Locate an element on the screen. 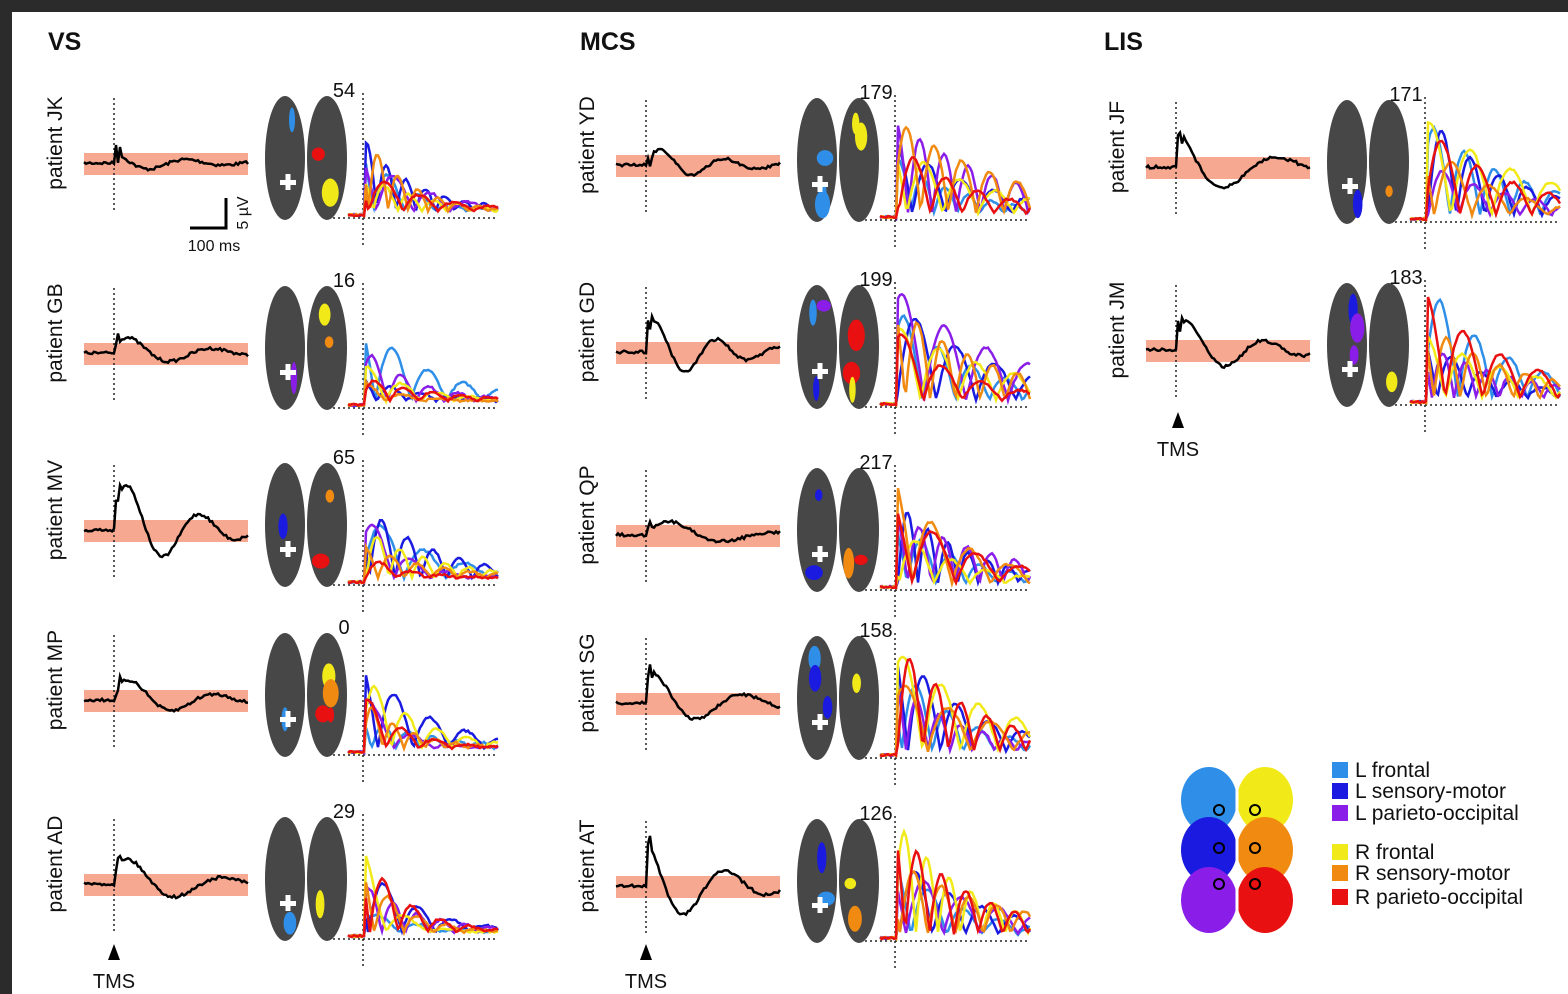 This screenshot has height=994, width=1568. legend-label: R frontal is located at coordinates (1394, 852).